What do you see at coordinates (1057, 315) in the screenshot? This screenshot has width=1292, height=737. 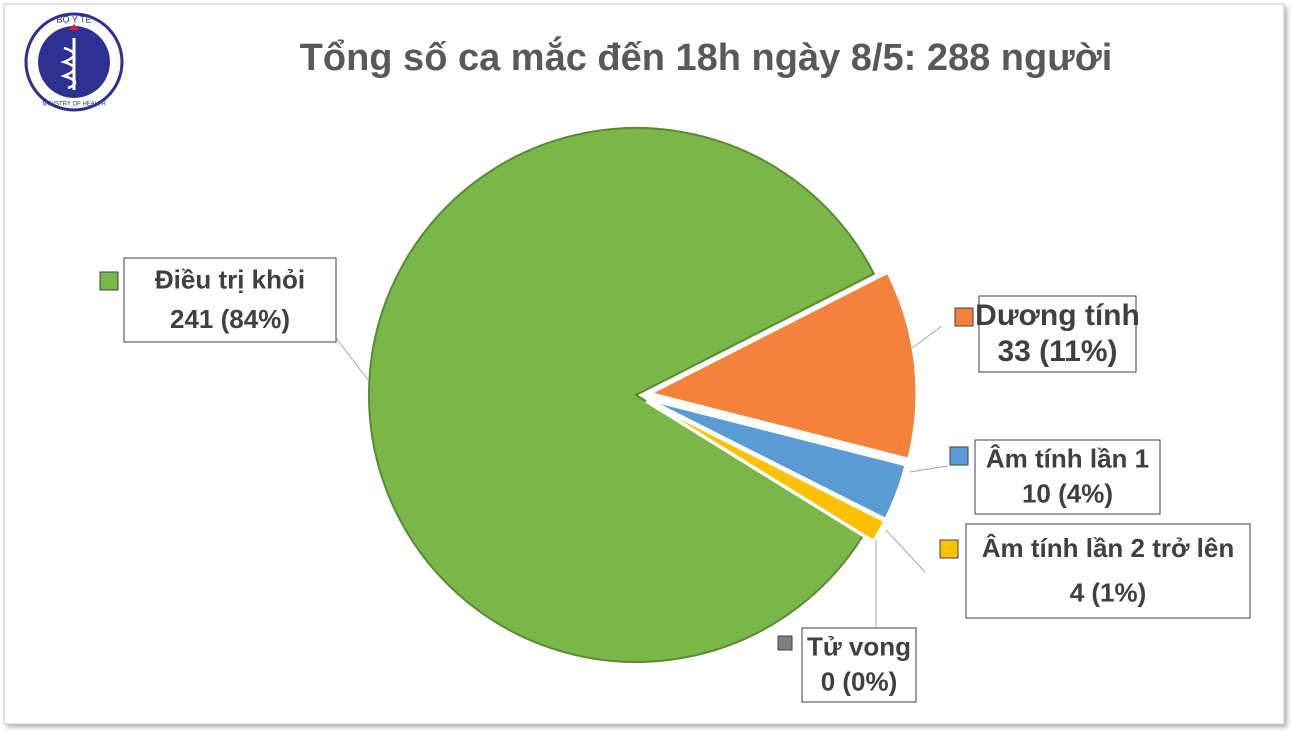 I see `category-label: Dương tính` at bounding box center [1057, 315].